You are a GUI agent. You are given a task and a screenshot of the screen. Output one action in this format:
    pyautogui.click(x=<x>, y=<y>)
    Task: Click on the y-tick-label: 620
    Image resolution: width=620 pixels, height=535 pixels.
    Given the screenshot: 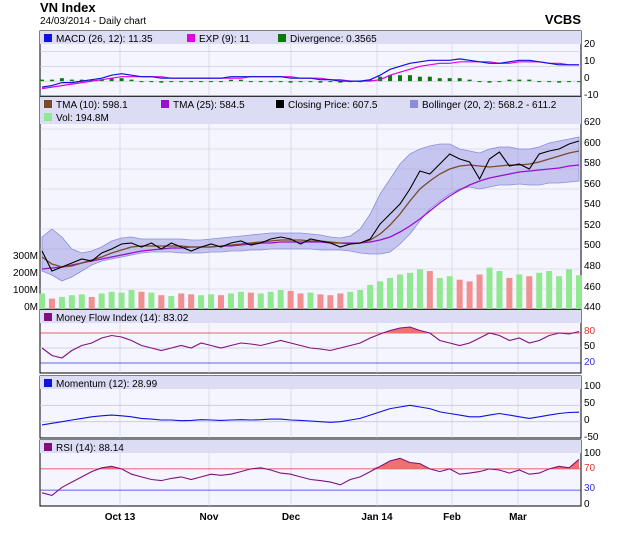 What is the action you would take?
    pyautogui.click(x=592, y=122)
    